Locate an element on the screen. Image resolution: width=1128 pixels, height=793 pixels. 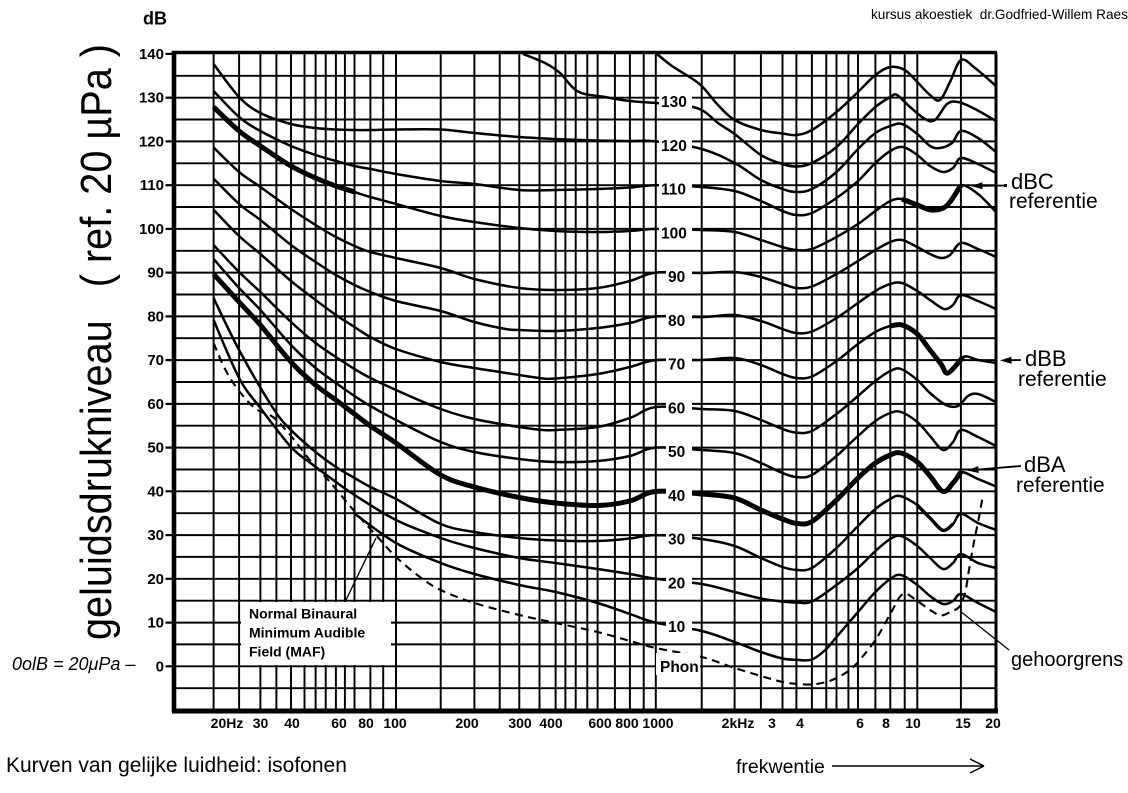
svg-text: frekwentie is located at coordinates (780, 767).